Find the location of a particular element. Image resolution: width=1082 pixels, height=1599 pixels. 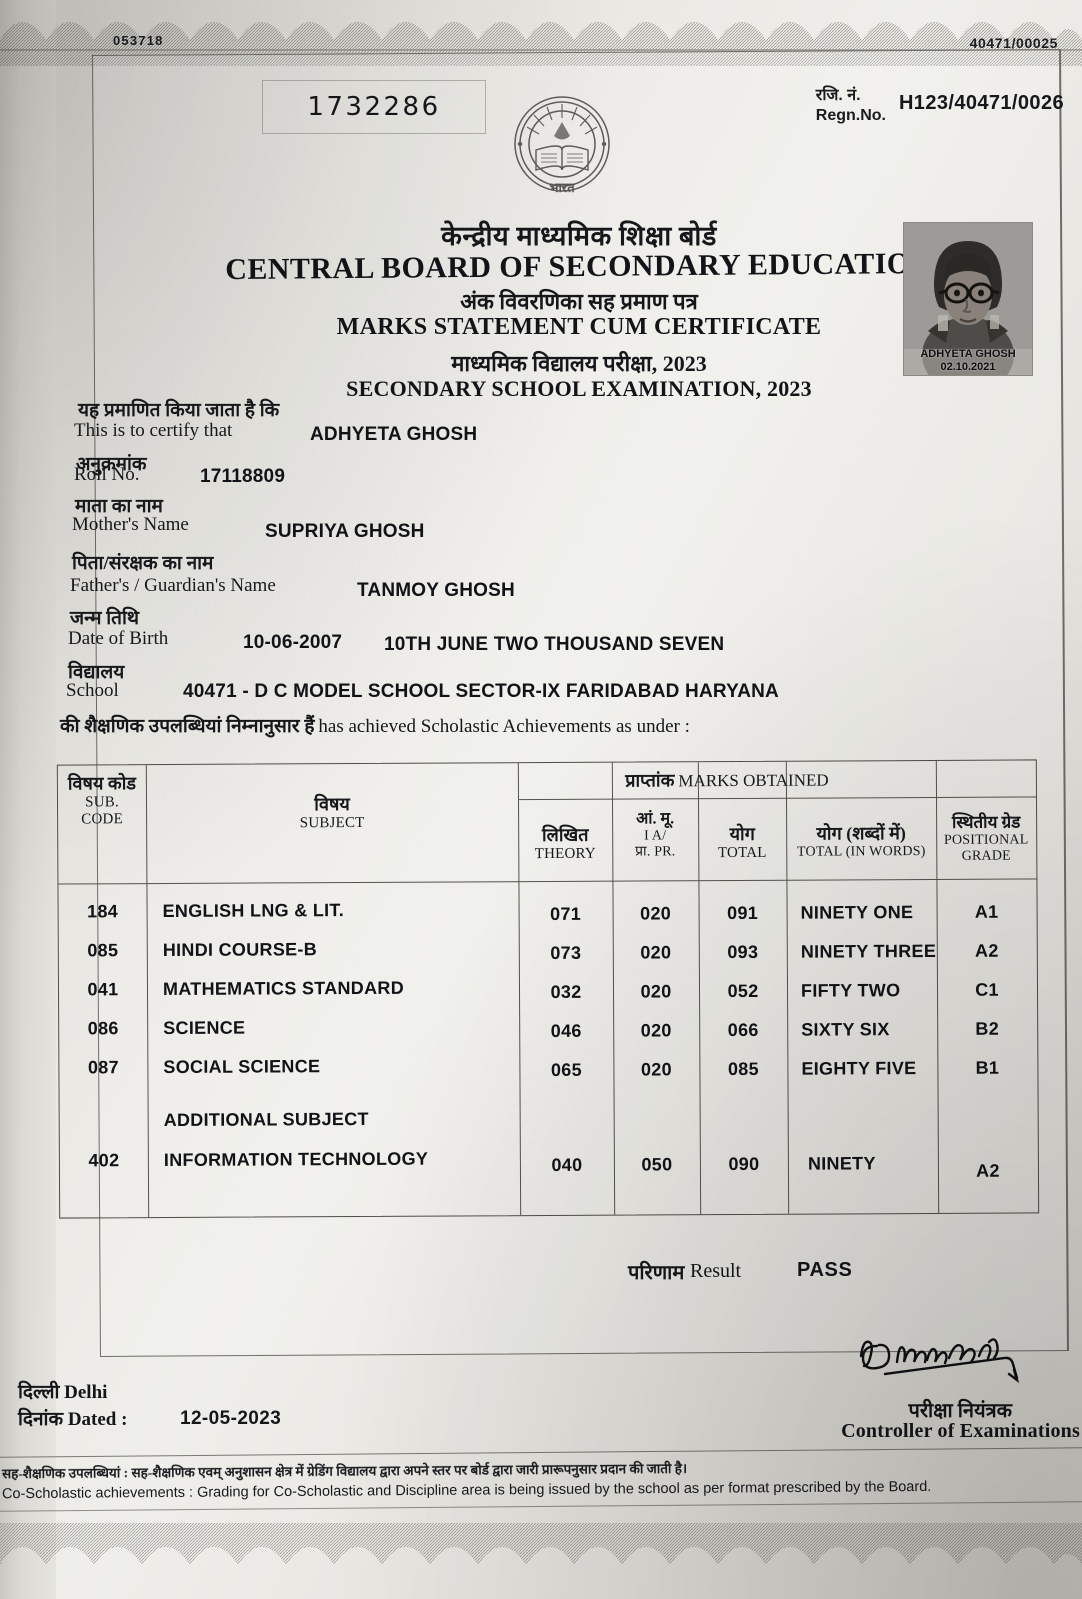

certify-label-en: This is to certify that is located at coordinates (153, 430).